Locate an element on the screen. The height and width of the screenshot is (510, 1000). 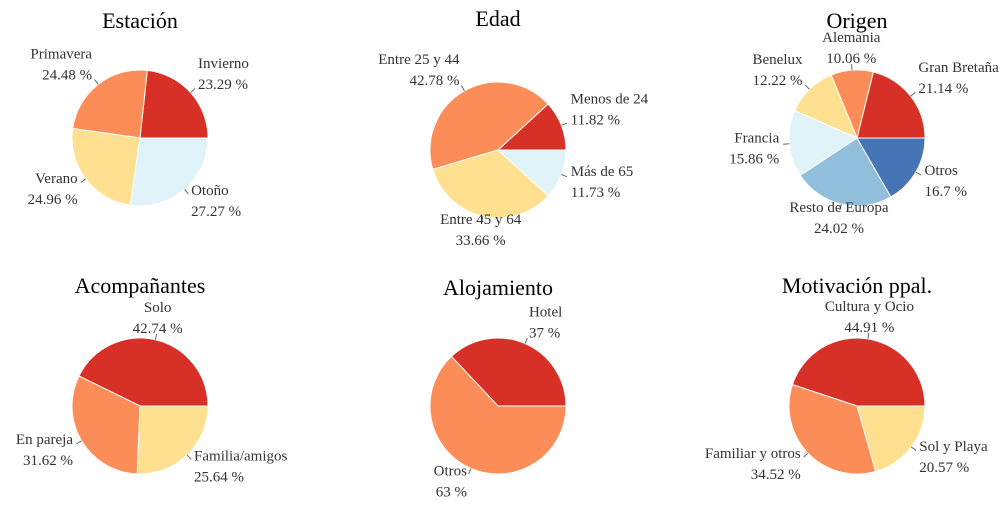
chart-title: Motivación ppal. is located at coordinates (857, 285).